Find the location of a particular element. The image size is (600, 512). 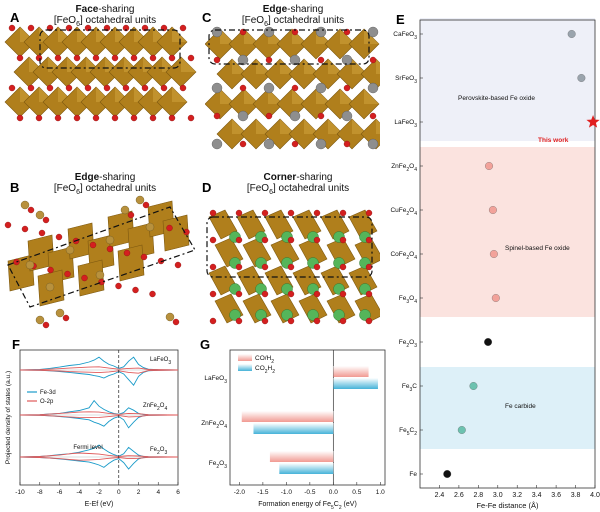

y-tick-label: Fe2O3 is located at coordinates (218, 465).